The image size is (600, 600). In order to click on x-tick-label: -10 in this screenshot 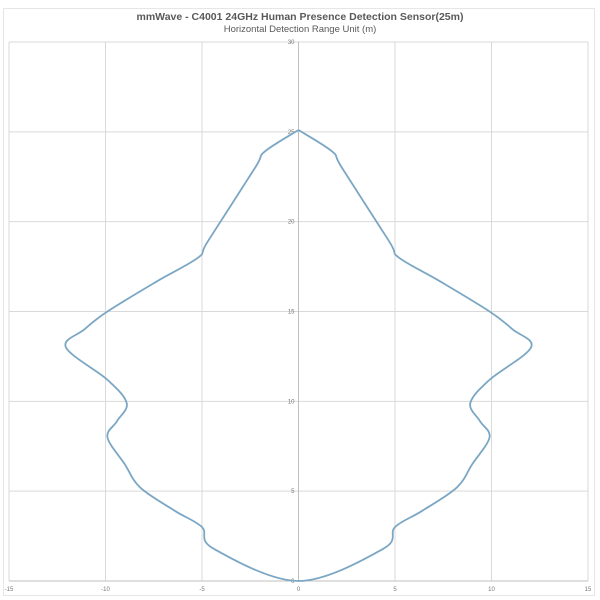, I will do `click(105, 590)`.